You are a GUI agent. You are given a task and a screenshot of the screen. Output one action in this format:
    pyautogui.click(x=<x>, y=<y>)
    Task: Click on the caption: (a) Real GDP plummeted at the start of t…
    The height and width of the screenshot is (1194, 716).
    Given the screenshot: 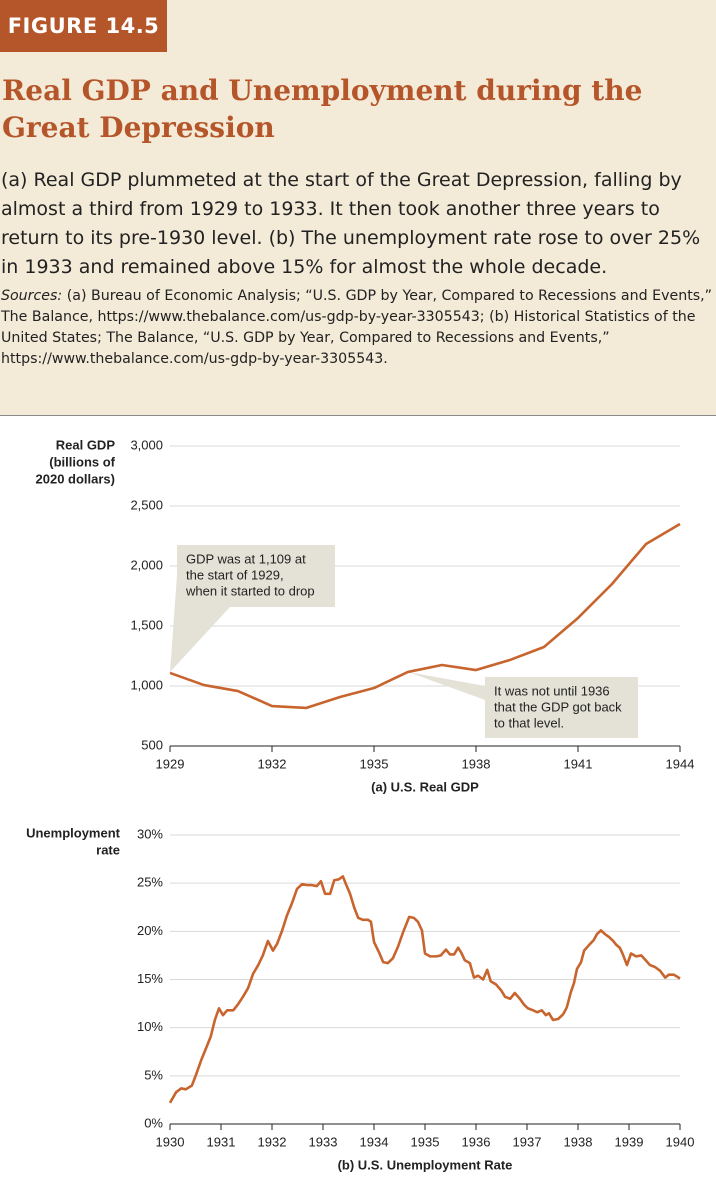 What is the action you would take?
    pyautogui.click(x=351, y=223)
    